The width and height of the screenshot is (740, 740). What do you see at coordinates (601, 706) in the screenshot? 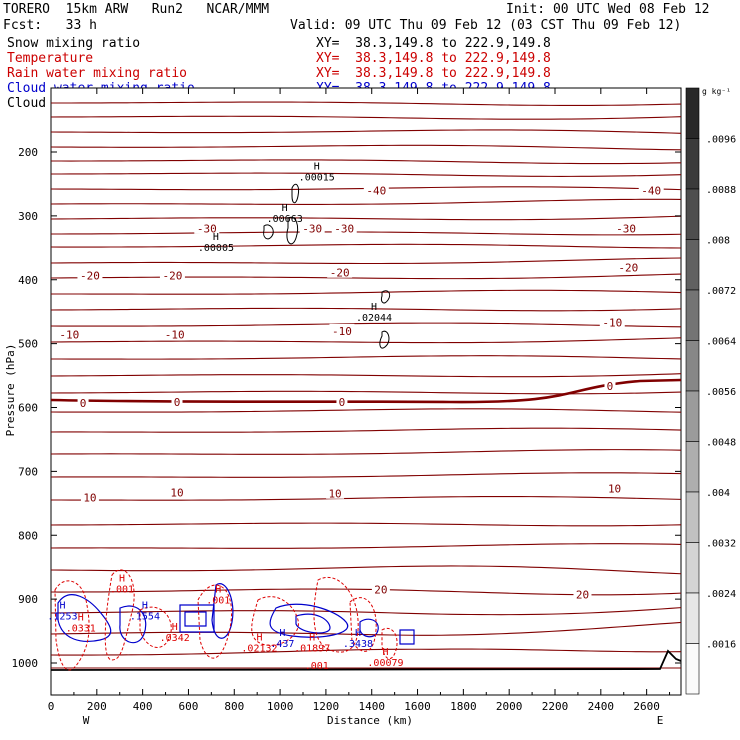
I see `x-tick-label: 2400` at bounding box center [601, 706].